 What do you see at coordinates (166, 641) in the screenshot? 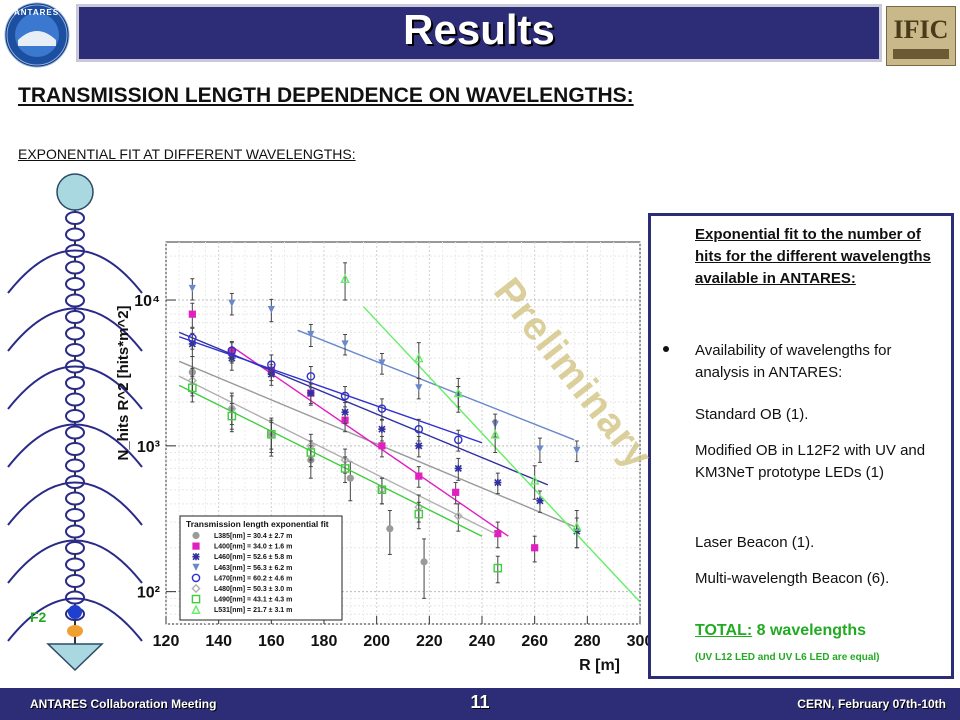
I see `x-tick-label: 120` at bounding box center [166, 641].